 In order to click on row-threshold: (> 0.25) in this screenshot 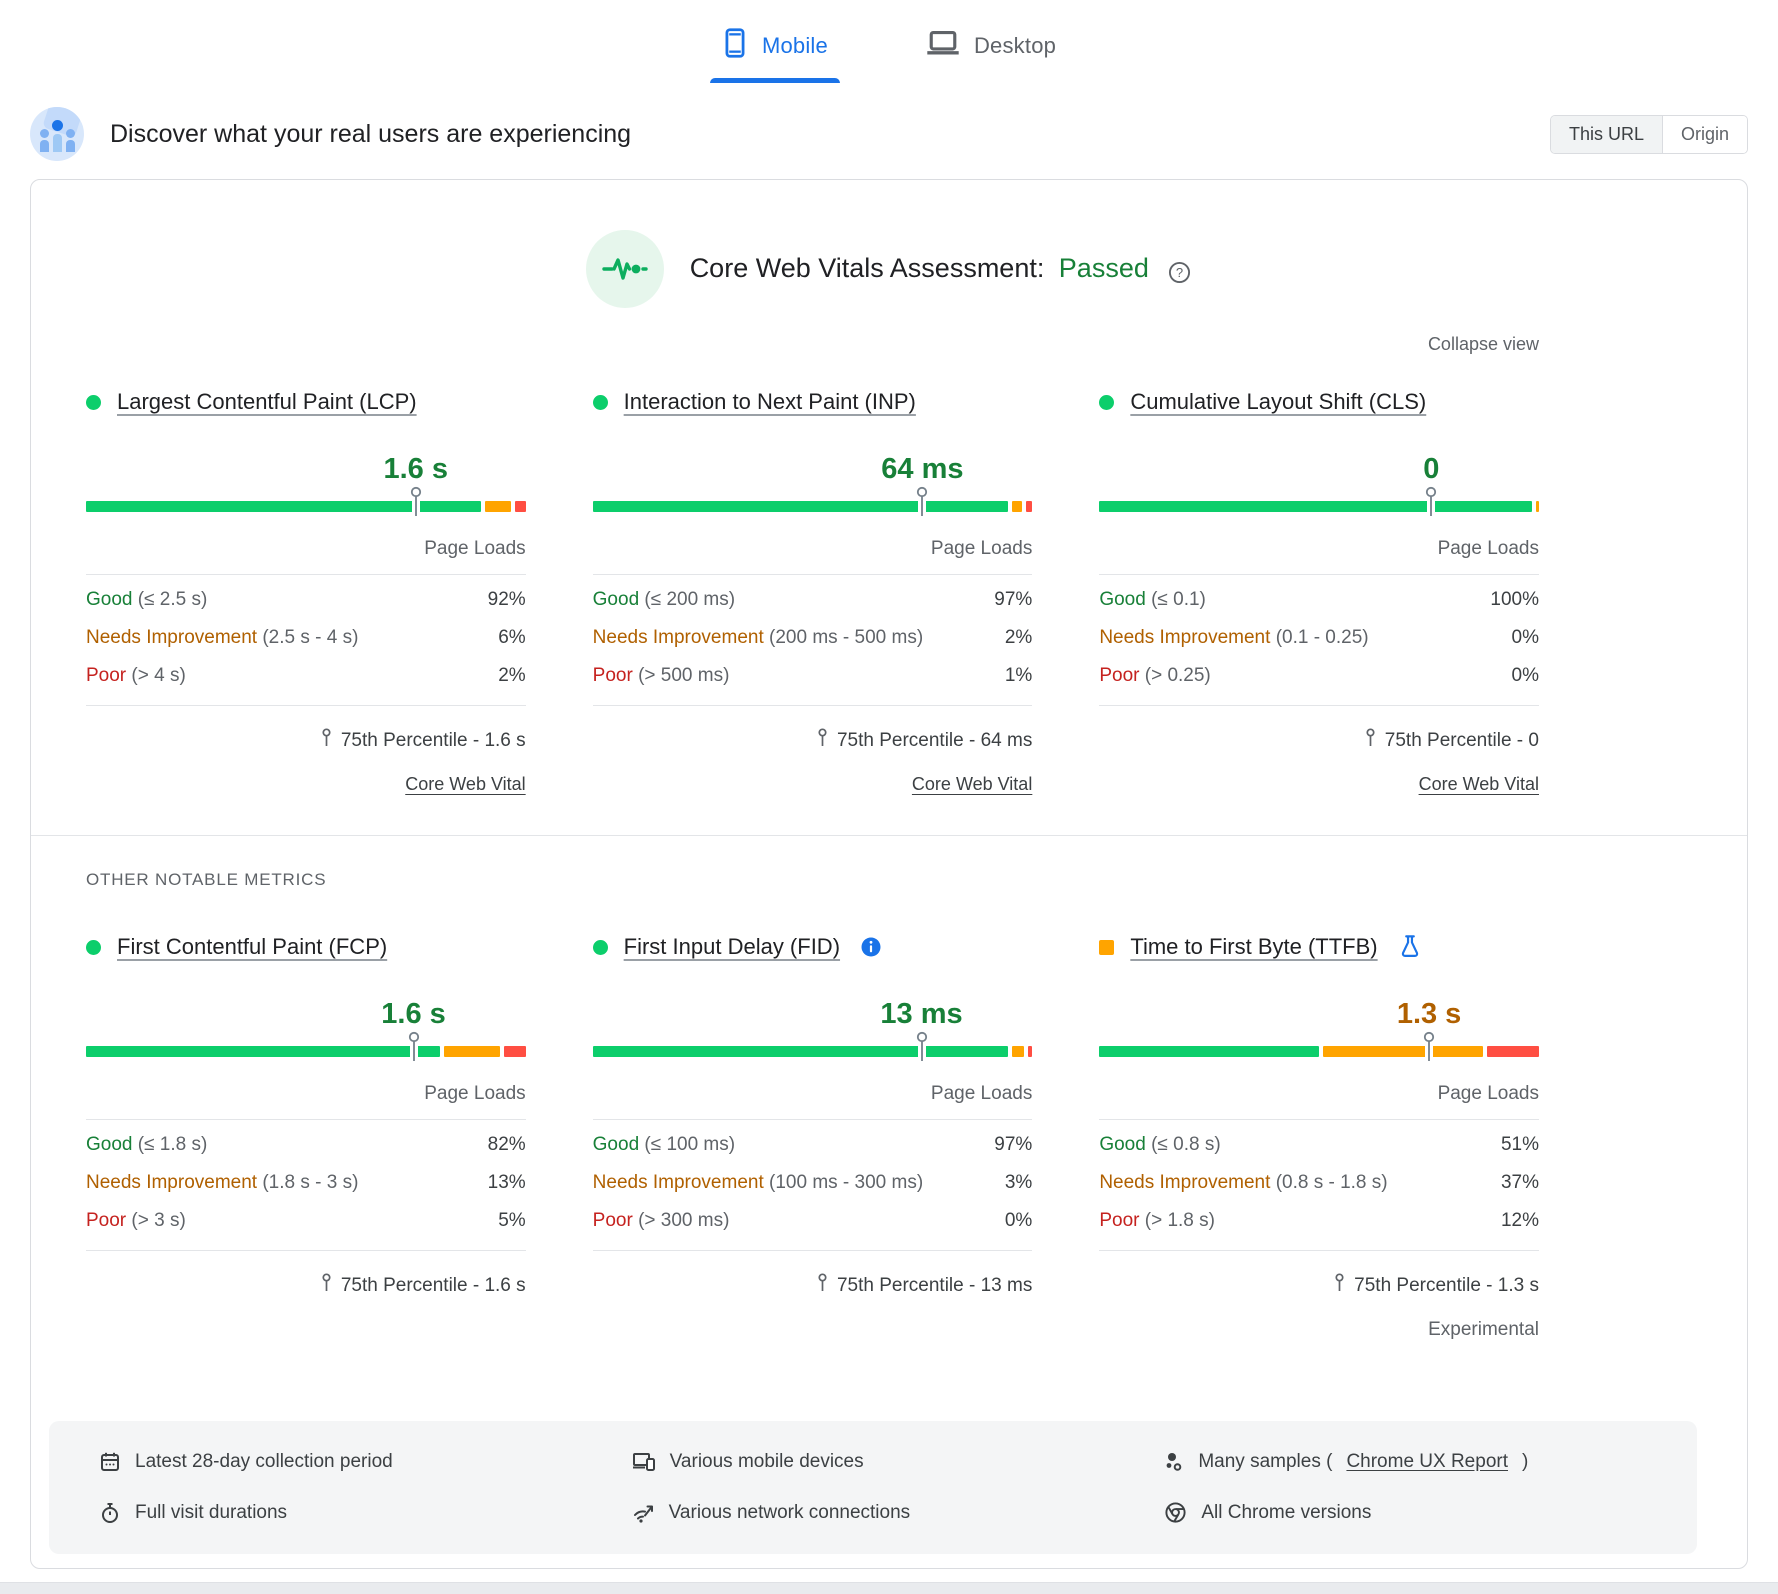, I will do `click(1177, 675)`.